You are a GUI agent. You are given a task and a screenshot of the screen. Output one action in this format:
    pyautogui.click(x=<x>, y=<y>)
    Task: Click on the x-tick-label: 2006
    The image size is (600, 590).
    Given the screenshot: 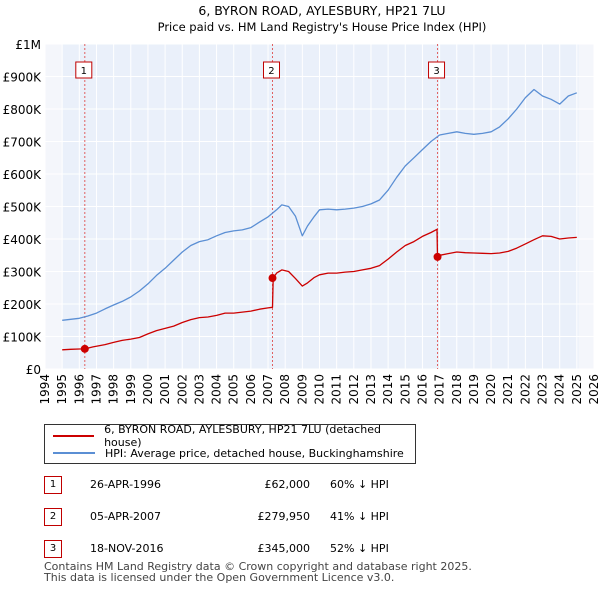 What is the action you would take?
    pyautogui.click(x=251, y=389)
    